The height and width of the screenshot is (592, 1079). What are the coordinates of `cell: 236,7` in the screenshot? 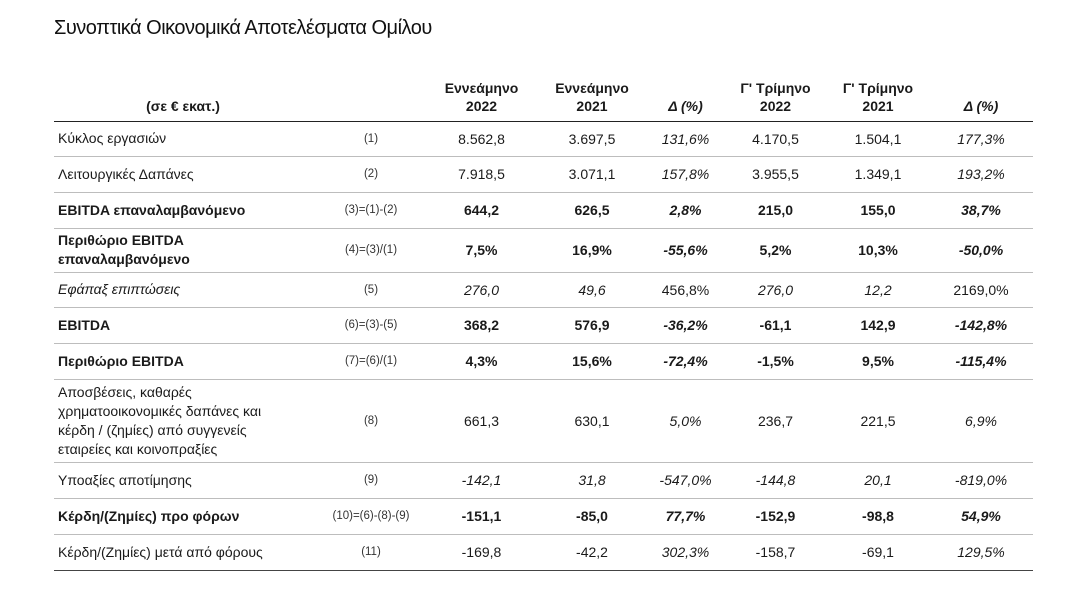 It's located at (775, 421).